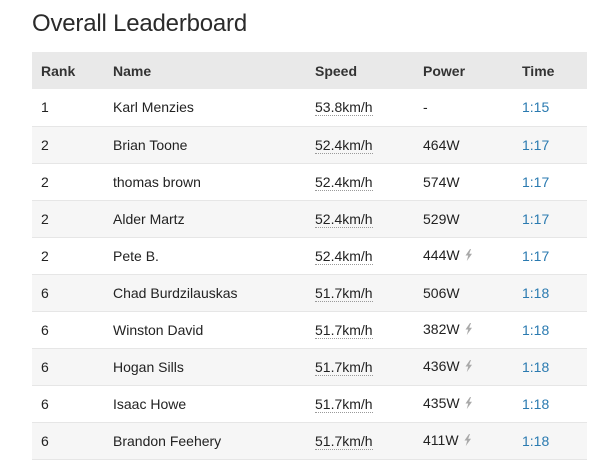  Describe the element at coordinates (538, 70) in the screenshot. I see `column-header-time: Time` at that location.